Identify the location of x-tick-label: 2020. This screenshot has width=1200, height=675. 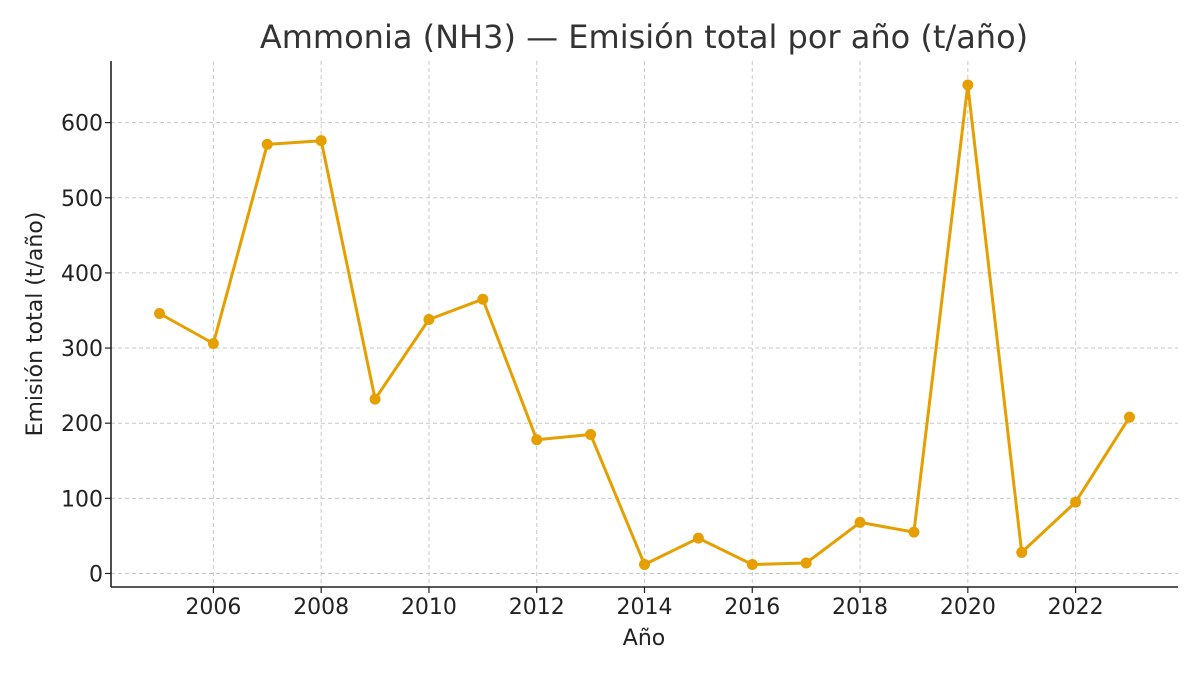
(968, 607).